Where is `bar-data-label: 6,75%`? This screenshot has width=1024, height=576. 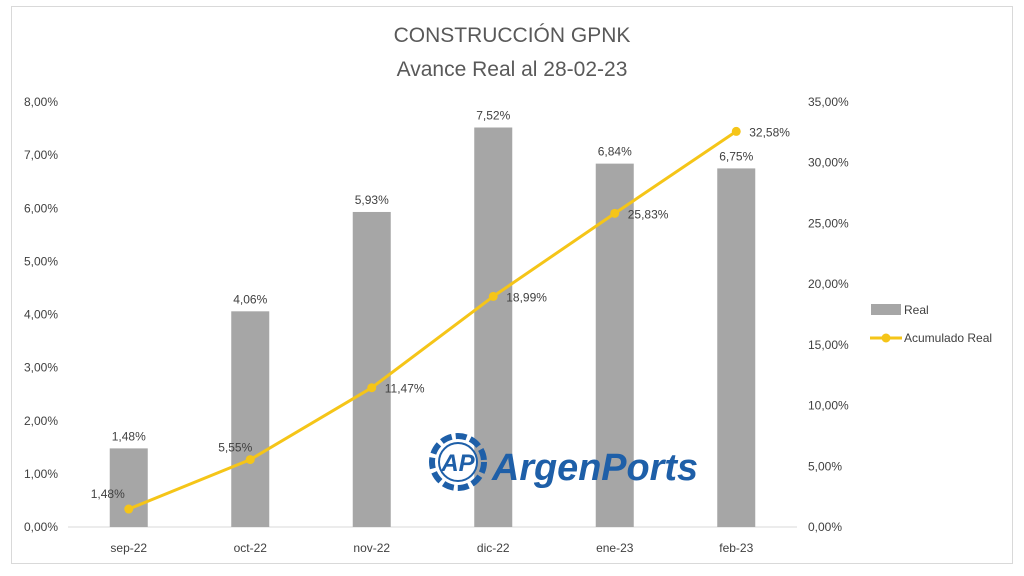
bar-data-label: 6,75% is located at coordinates (736, 156).